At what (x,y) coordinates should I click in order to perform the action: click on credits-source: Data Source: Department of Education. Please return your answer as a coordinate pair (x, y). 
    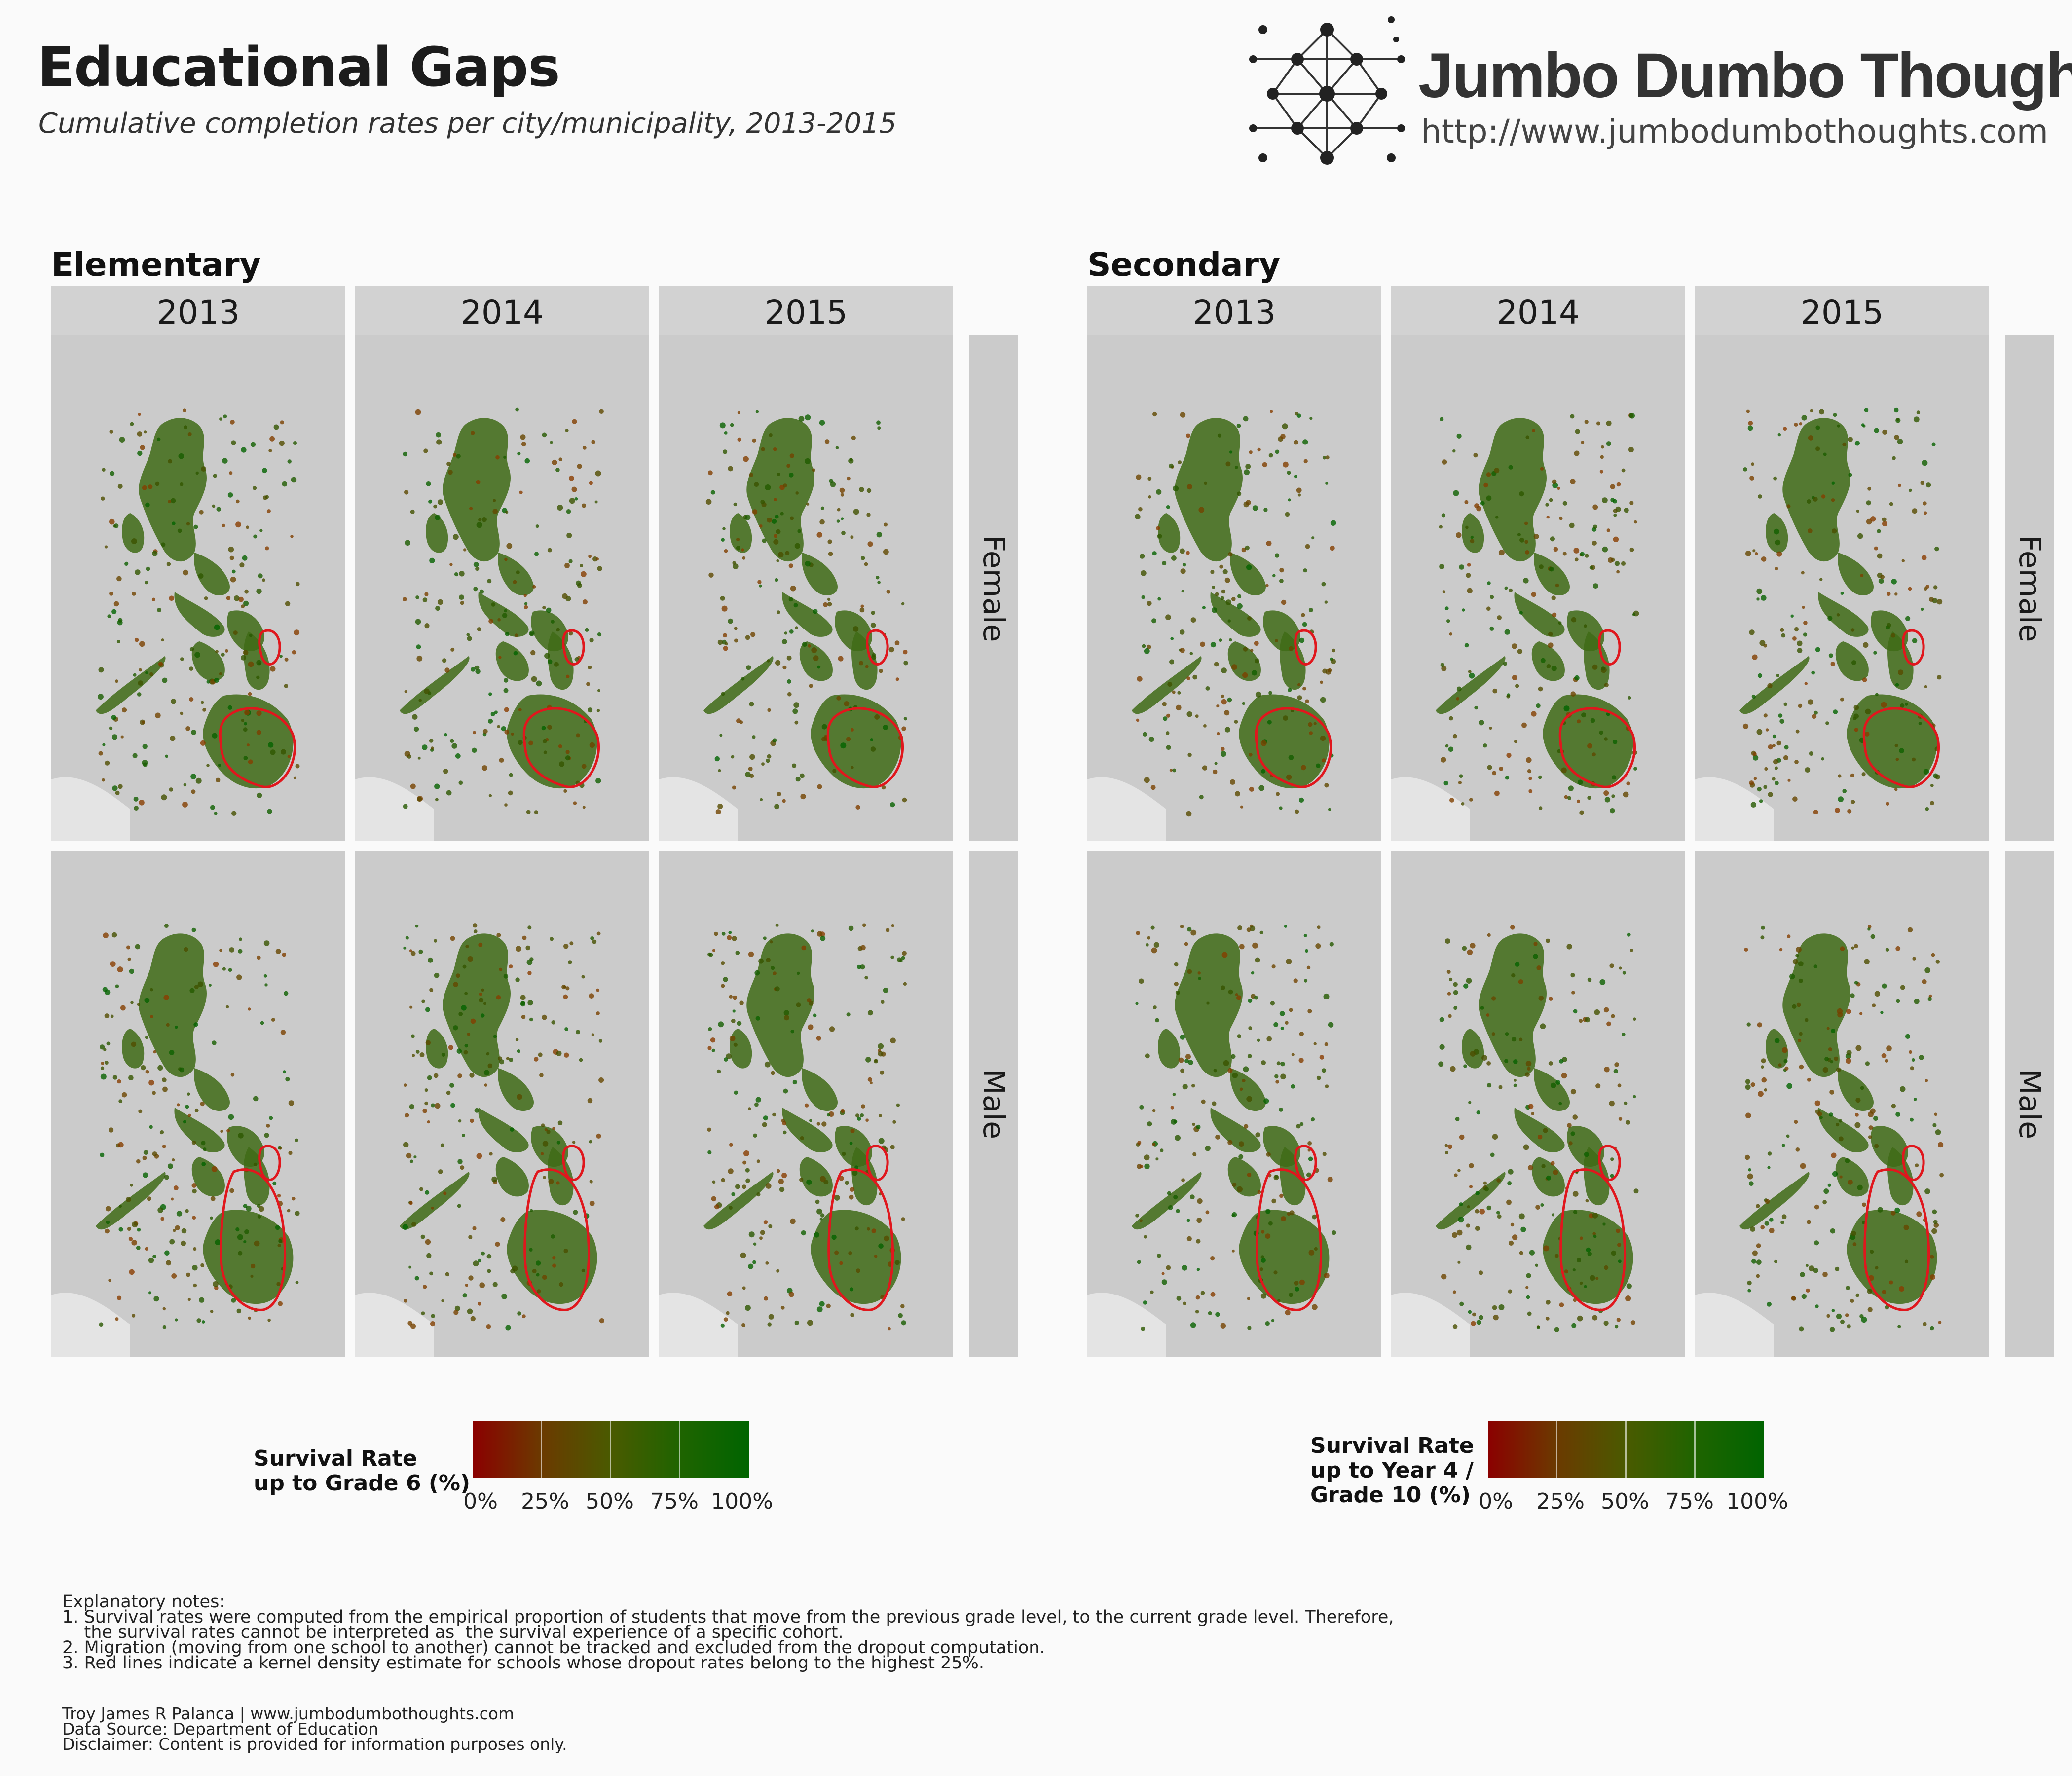
    Looking at the image, I should click on (221, 1729).